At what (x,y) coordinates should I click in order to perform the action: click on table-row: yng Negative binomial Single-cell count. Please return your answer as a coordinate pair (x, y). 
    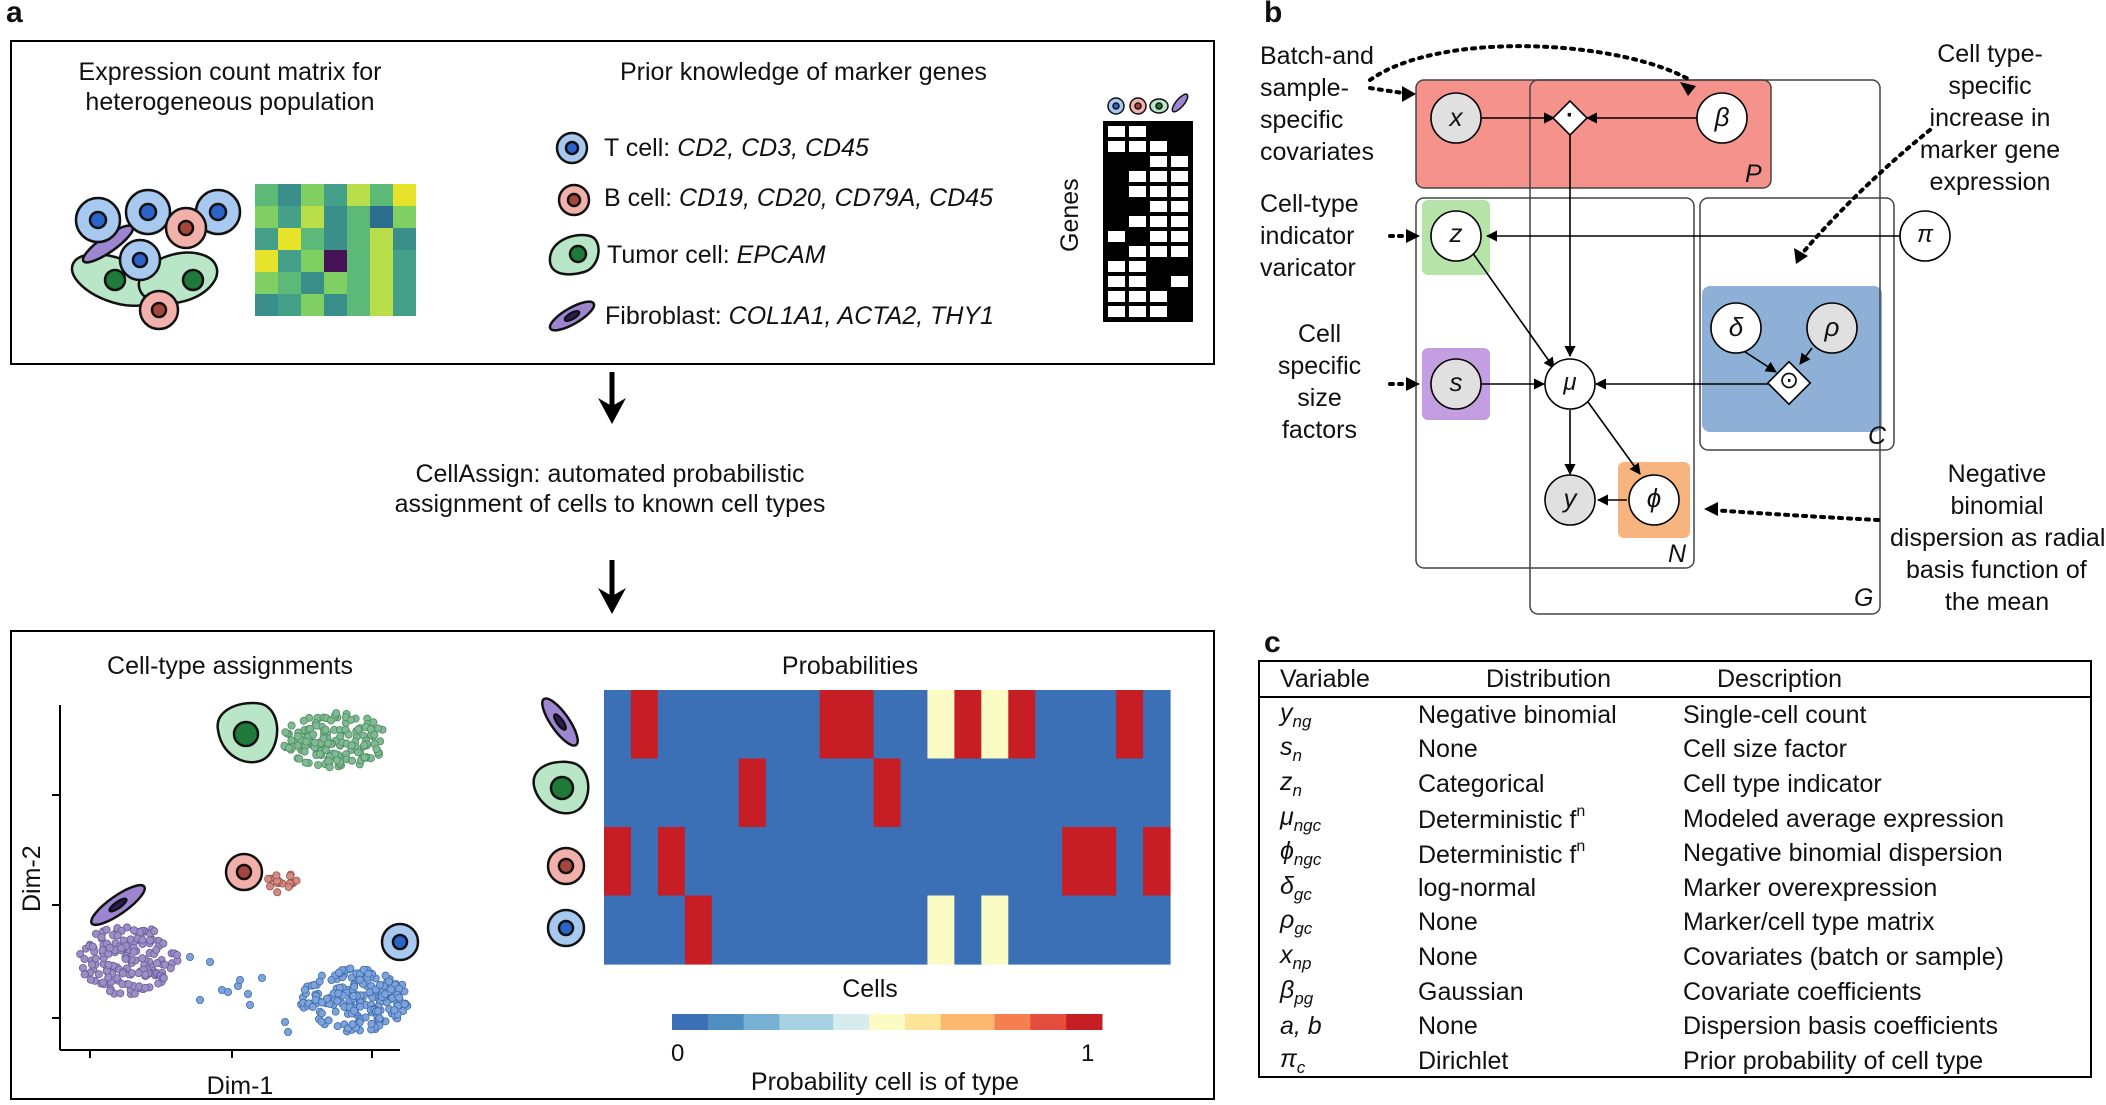
    Looking at the image, I should click on (1675, 715).